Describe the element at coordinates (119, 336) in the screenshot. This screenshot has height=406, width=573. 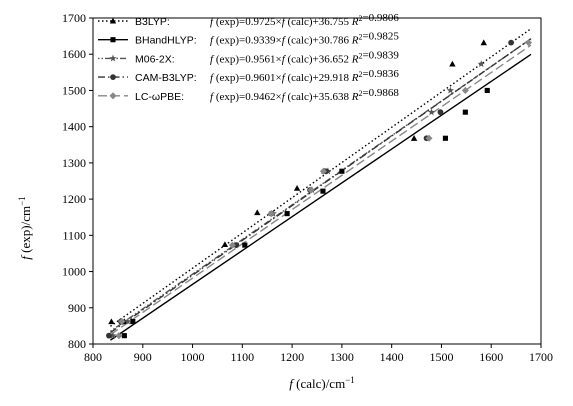
I see `data-point-s4-p0` at that location.